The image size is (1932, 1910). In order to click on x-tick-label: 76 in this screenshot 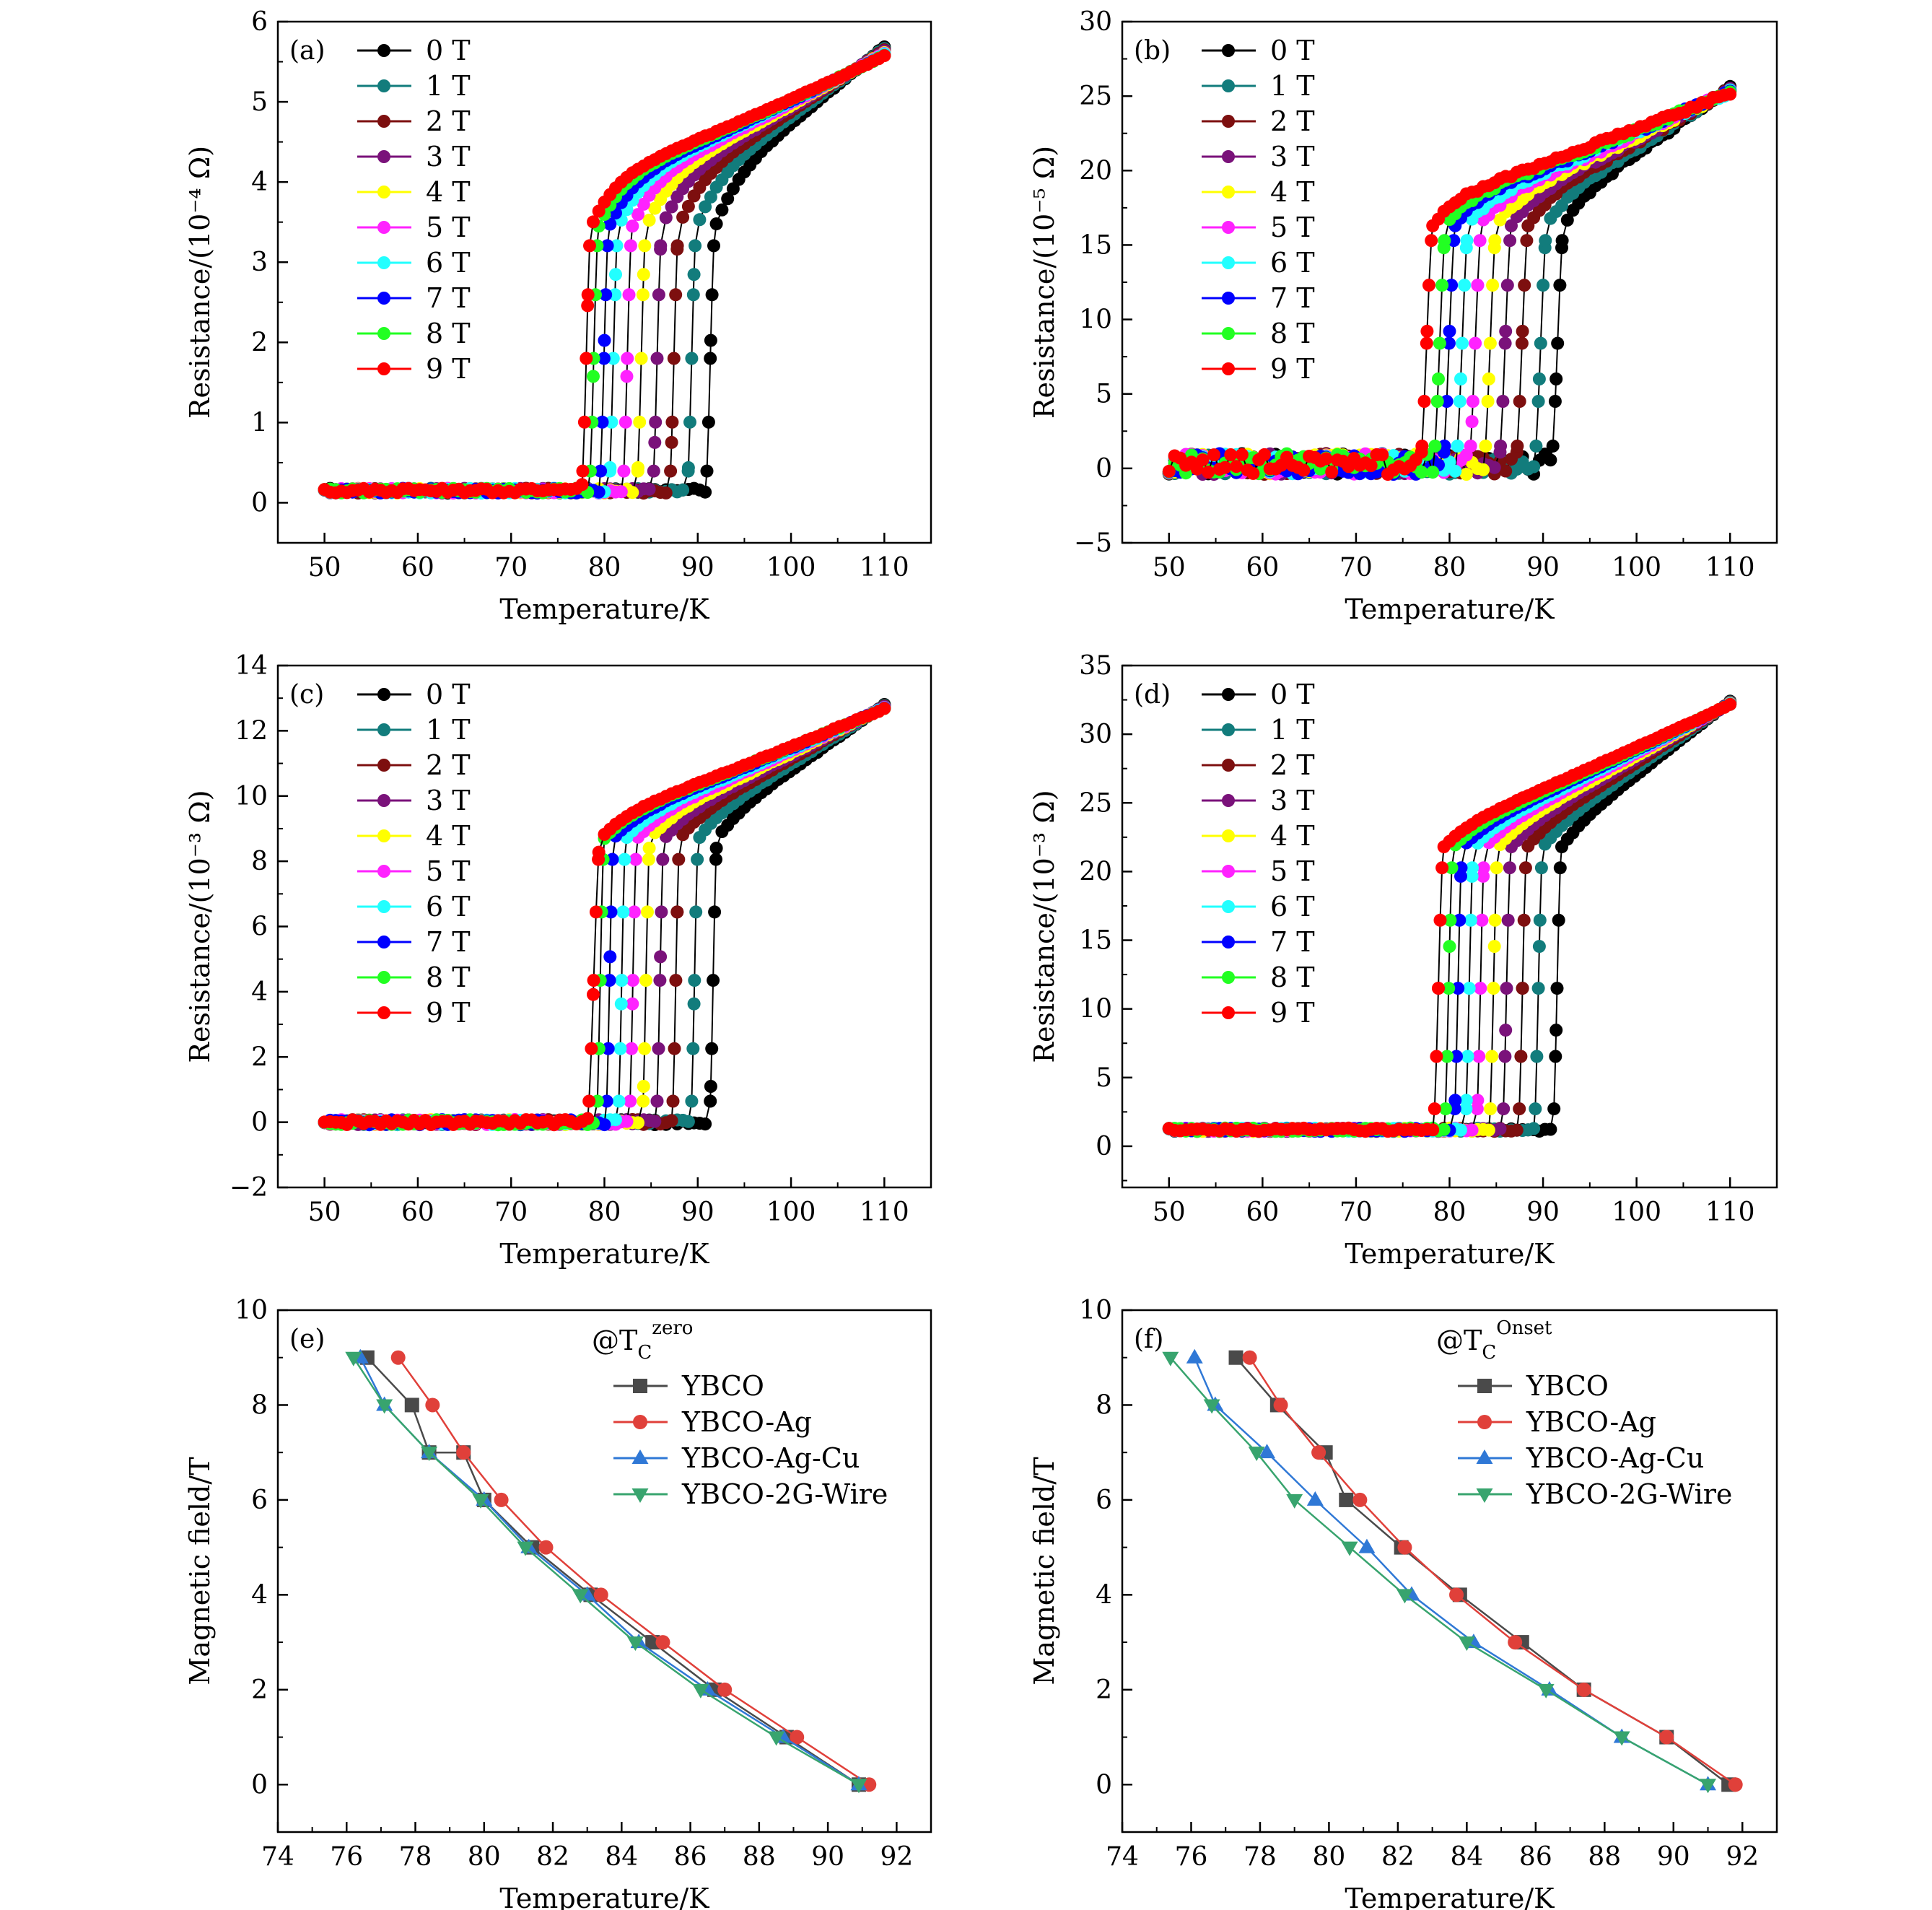, I will do `click(1191, 1857)`.